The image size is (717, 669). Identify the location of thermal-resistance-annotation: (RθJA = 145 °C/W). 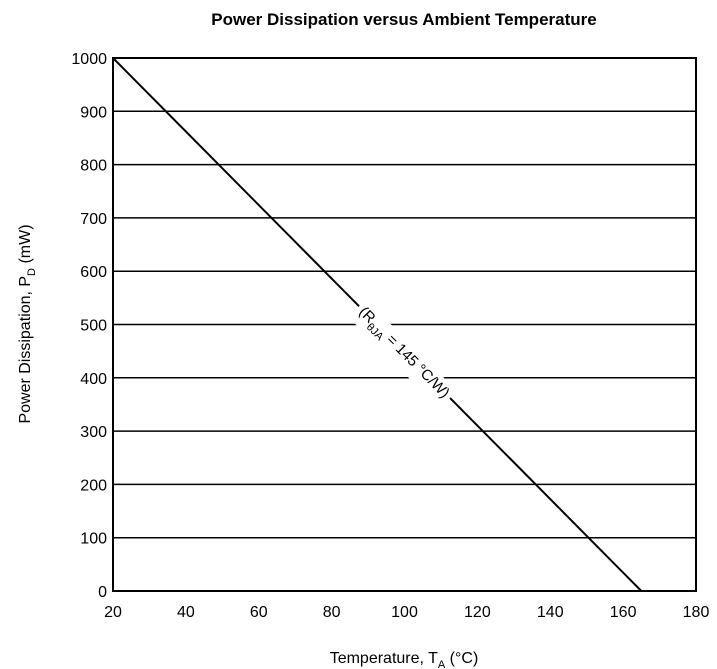
(403, 354).